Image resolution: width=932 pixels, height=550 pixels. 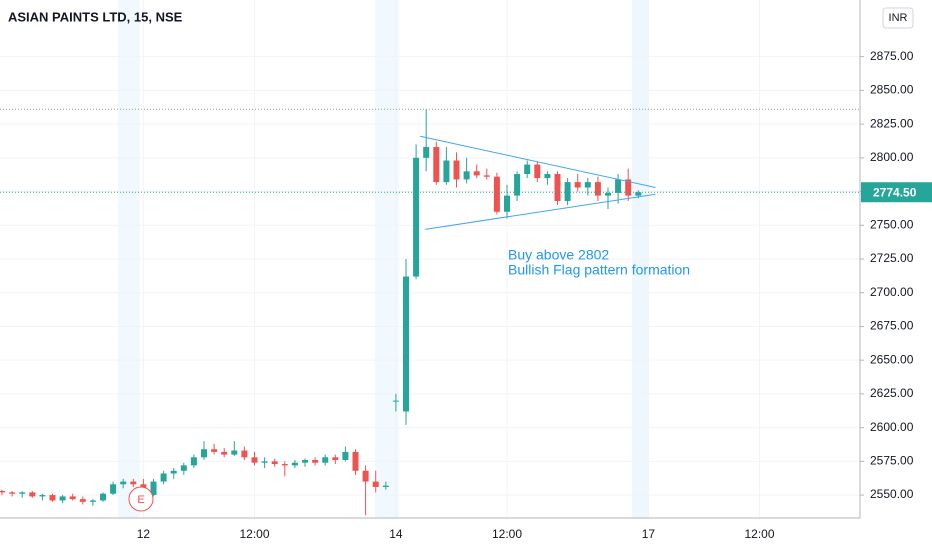 I want to click on earnings-marker, so click(x=141, y=499).